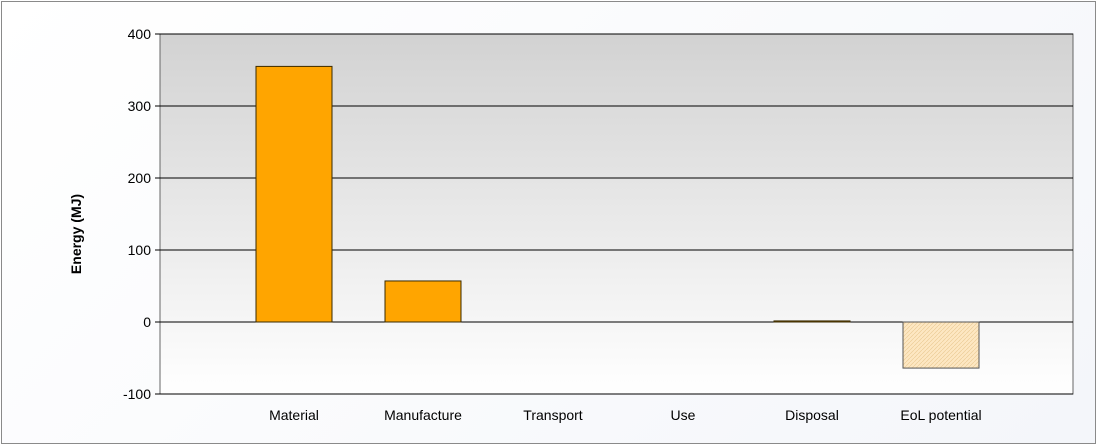 The height and width of the screenshot is (447, 1099). Describe the element at coordinates (140, 178) in the screenshot. I see `y-tick-label: 200` at that location.